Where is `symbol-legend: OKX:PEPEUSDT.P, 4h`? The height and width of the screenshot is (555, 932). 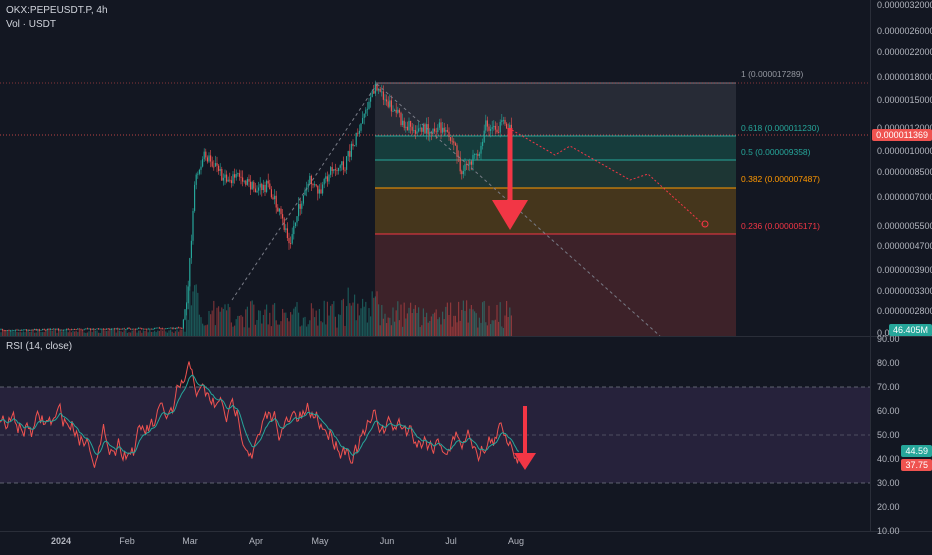
symbol-legend: OKX:PEPEUSDT.P, 4h is located at coordinates (57, 10).